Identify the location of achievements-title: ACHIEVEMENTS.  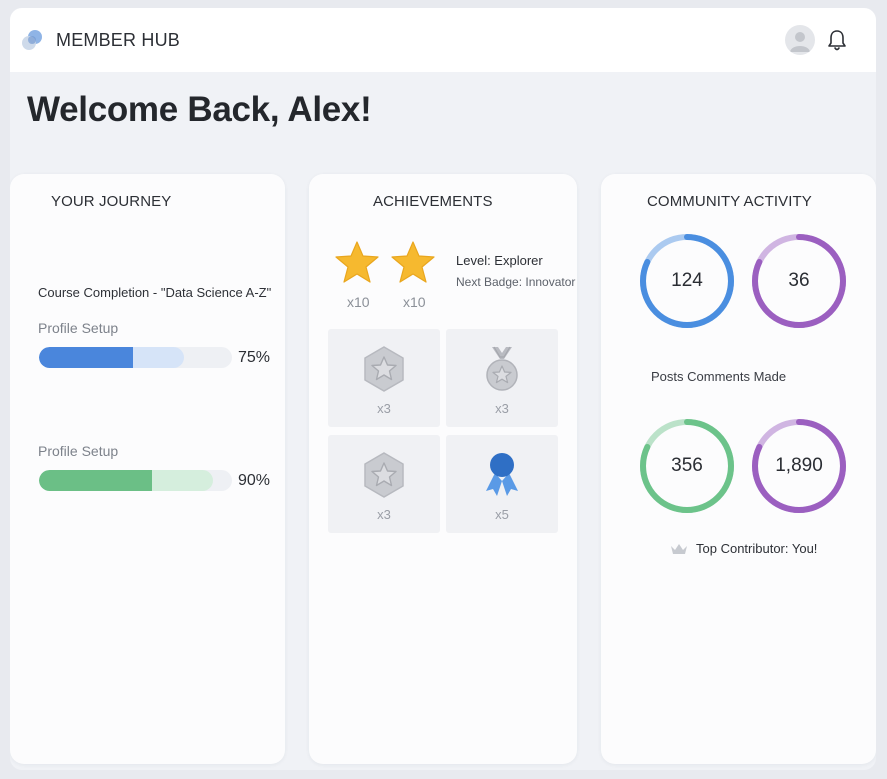
(433, 201).